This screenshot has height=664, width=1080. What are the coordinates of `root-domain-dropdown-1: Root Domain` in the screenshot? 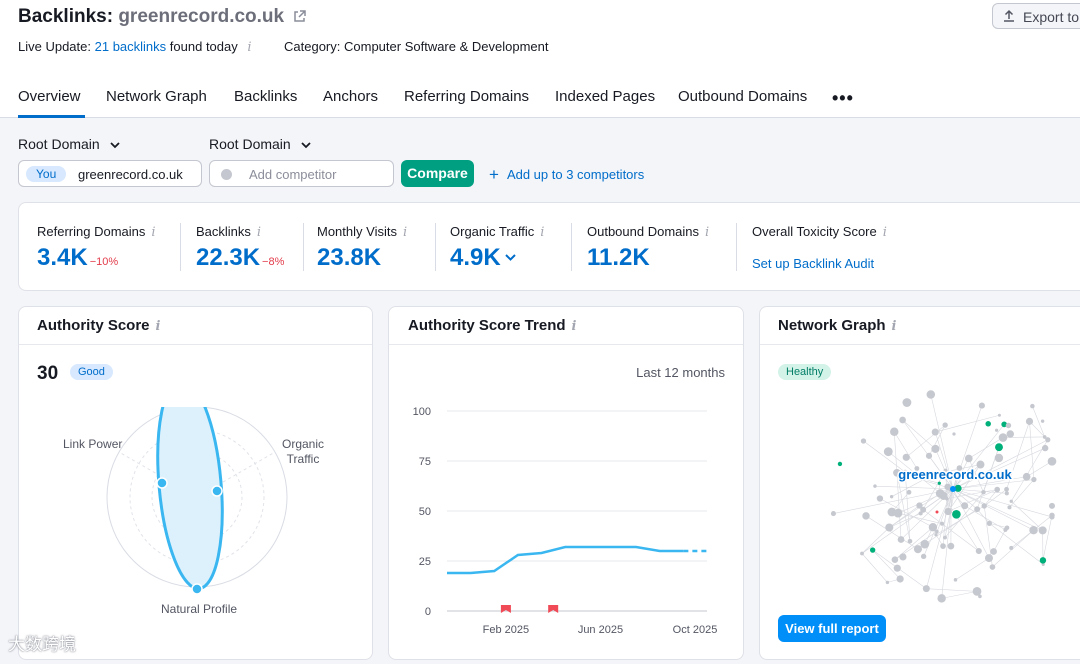 It's located at (69, 144).